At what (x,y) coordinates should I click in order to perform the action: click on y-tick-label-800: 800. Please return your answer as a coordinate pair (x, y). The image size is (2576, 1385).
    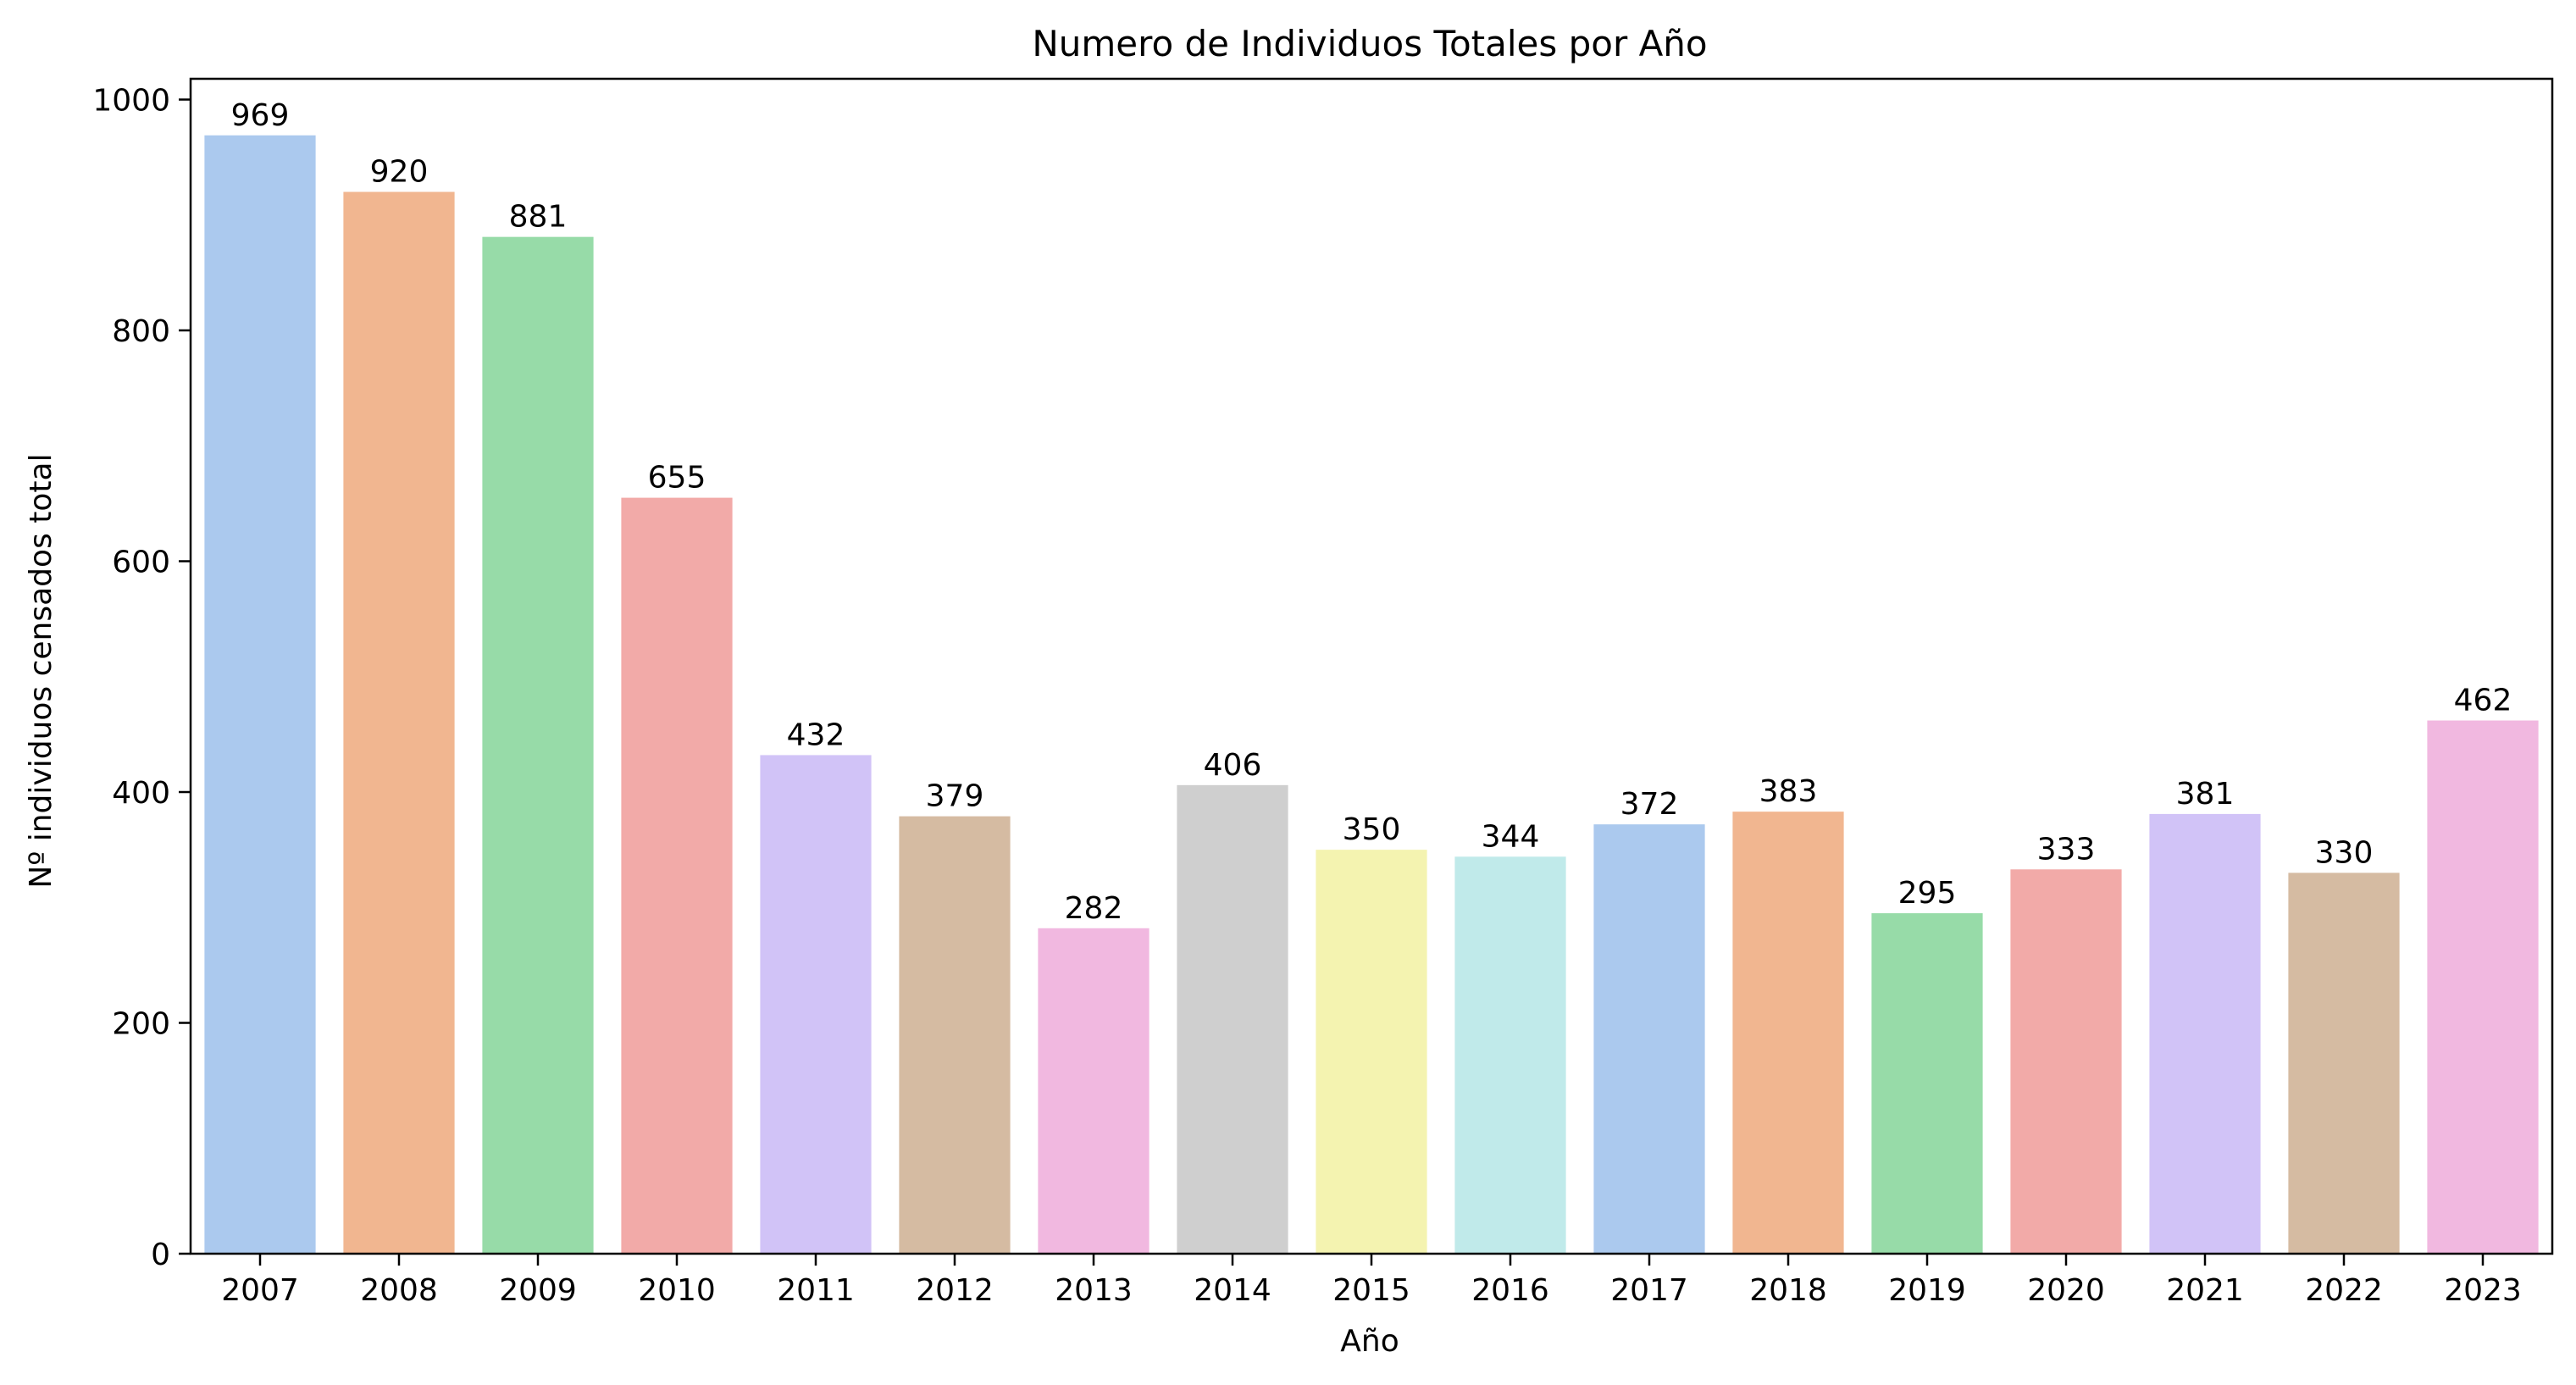
    Looking at the image, I should click on (141, 331).